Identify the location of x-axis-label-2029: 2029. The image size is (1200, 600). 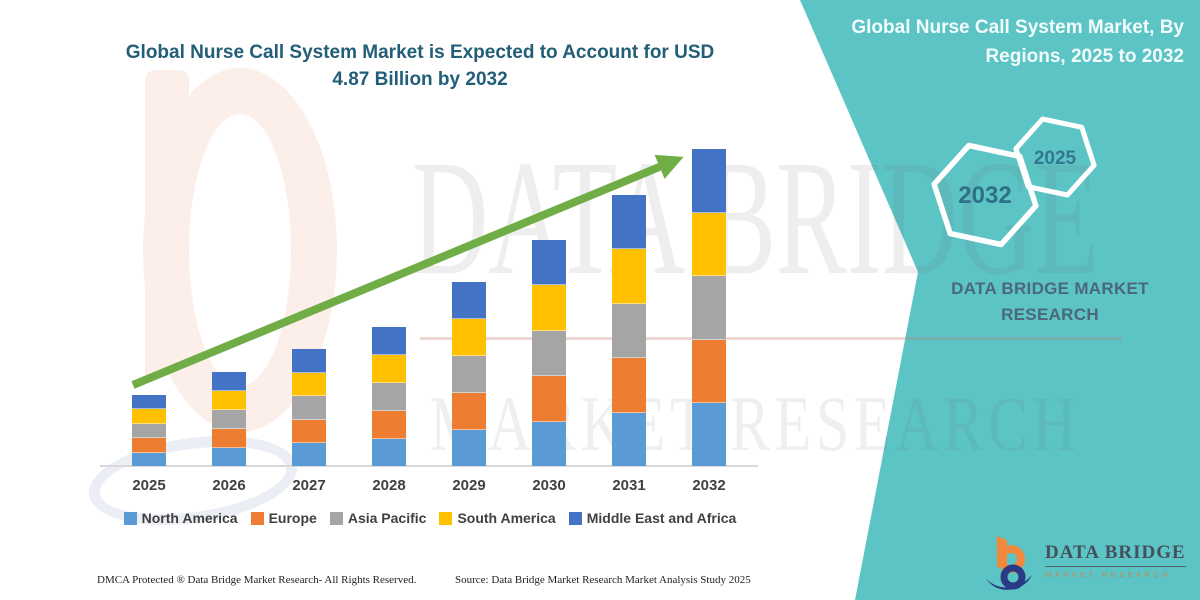
(469, 485).